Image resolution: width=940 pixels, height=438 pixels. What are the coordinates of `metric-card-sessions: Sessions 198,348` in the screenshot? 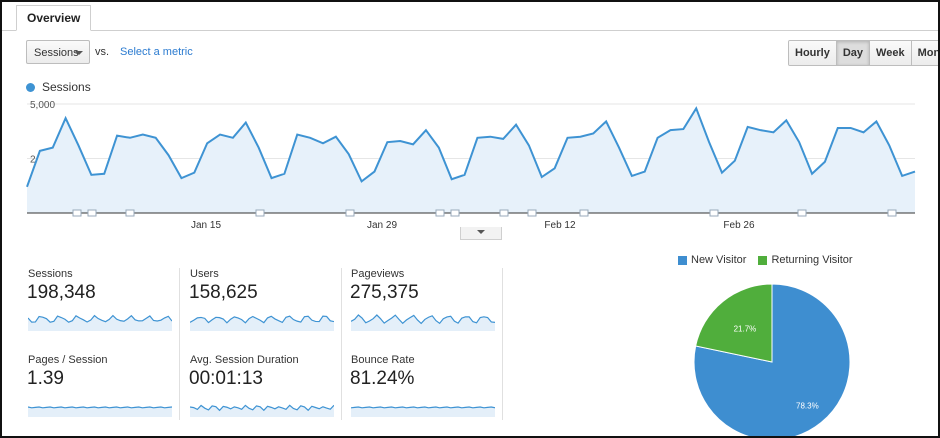 It's located at (101, 303).